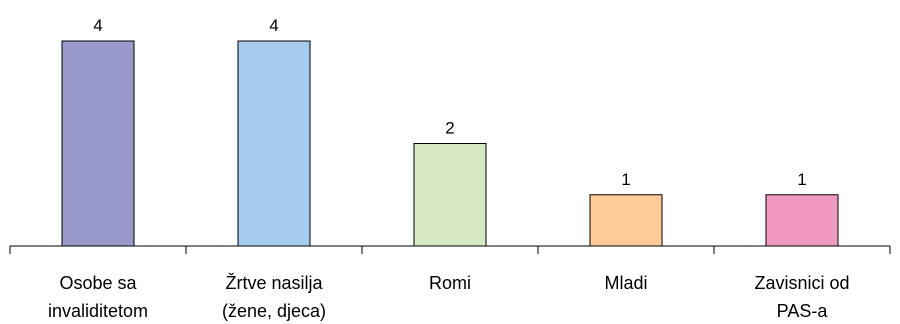 Image resolution: width=900 pixels, height=324 pixels. What do you see at coordinates (98, 283) in the screenshot?
I see `category-label: Osobe sa` at bounding box center [98, 283].